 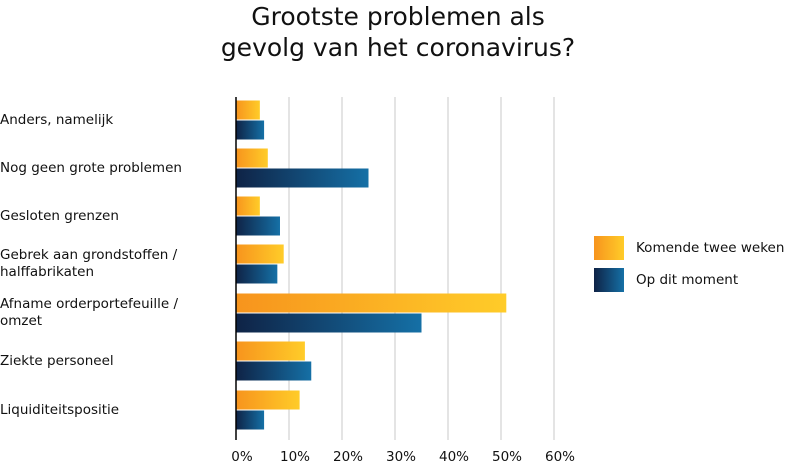 I want to click on category-label-line: halffabrikaten, so click(x=47, y=272).